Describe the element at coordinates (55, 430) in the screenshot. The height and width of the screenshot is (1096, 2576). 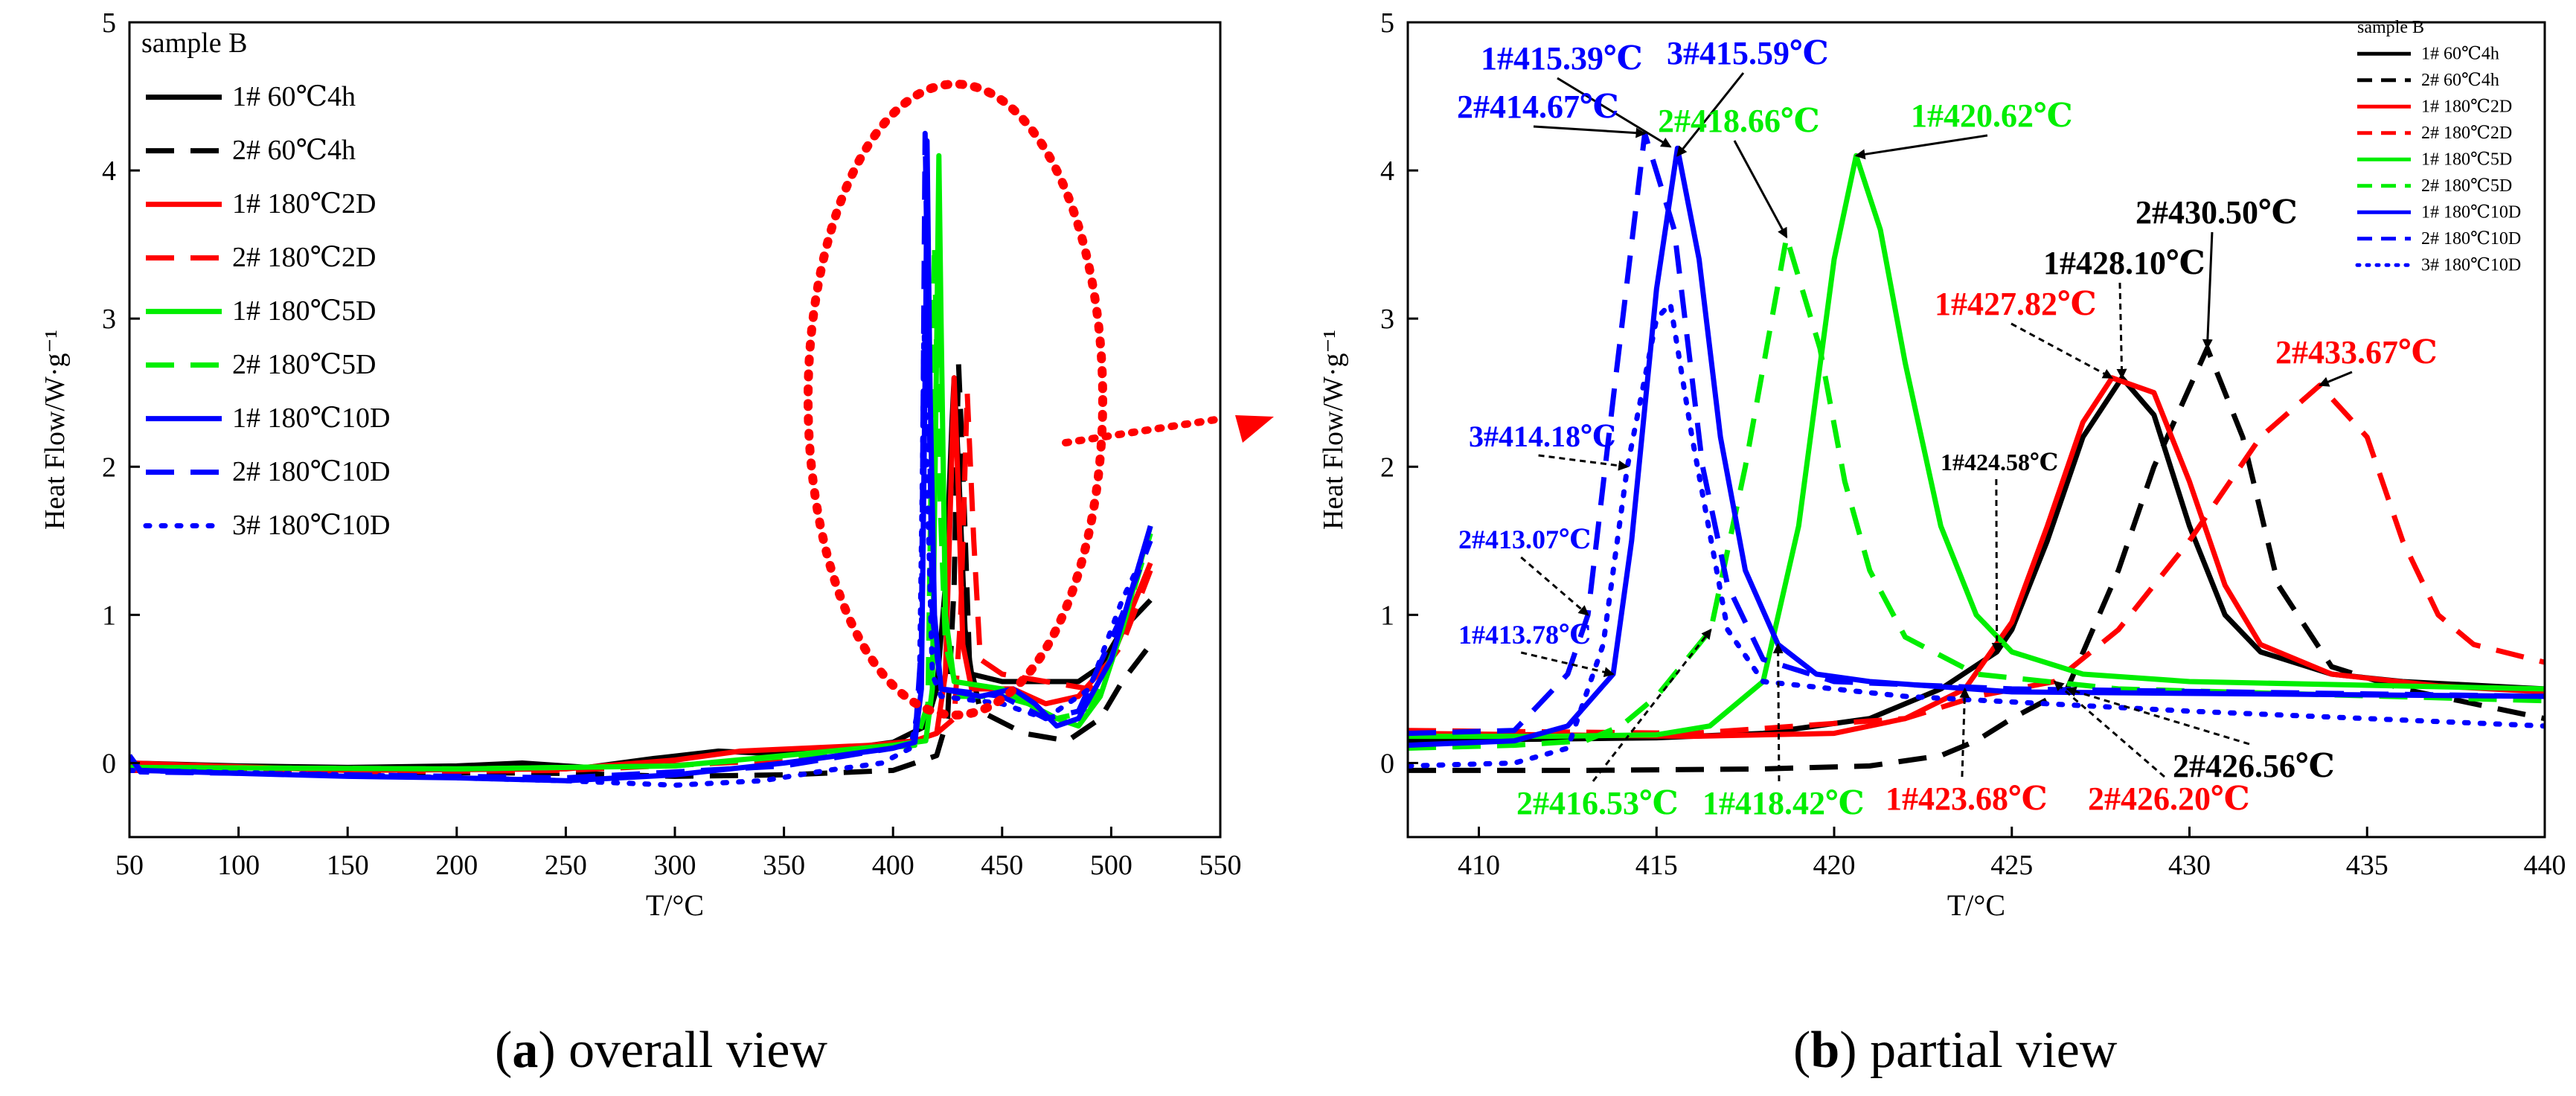
I see `panel-a-y-axis-label: Heat Flow/W·g⁻¹` at that location.